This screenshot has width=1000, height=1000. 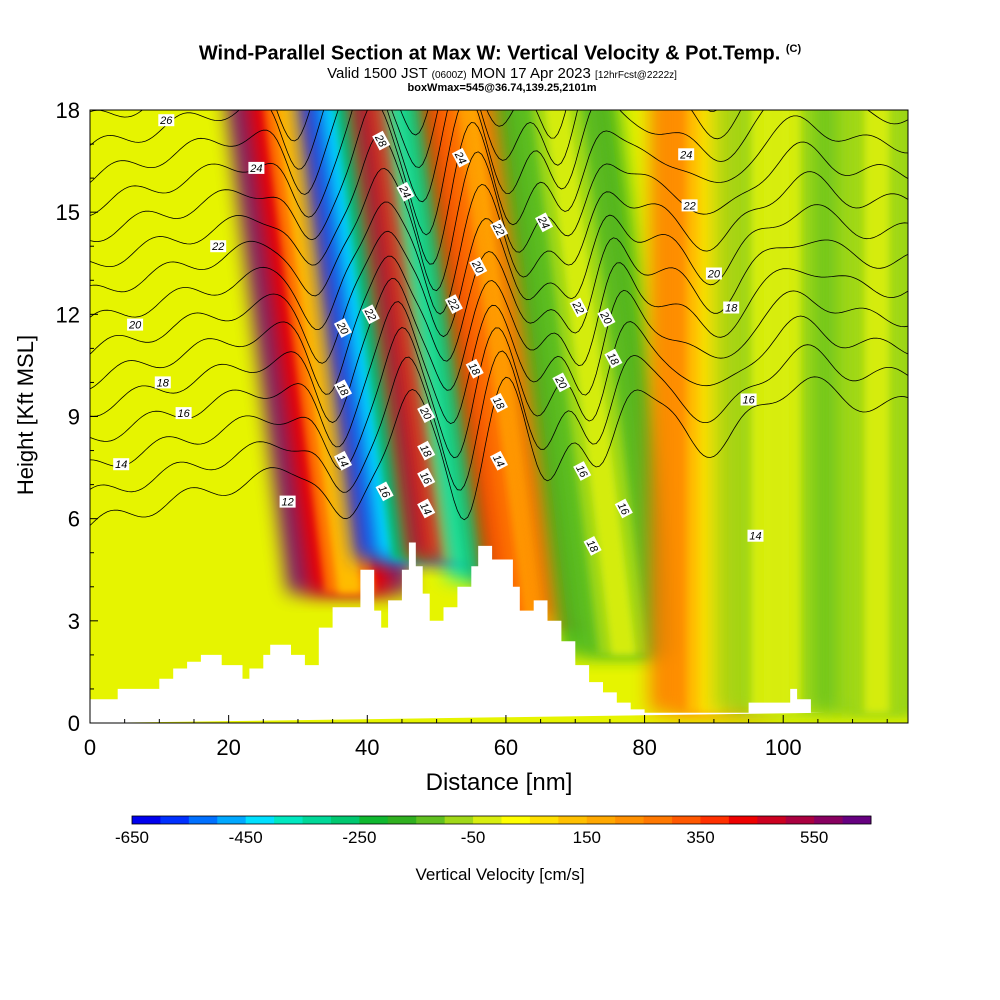 What do you see at coordinates (132, 837) in the screenshot?
I see `colorbar-tick-label: -650` at bounding box center [132, 837].